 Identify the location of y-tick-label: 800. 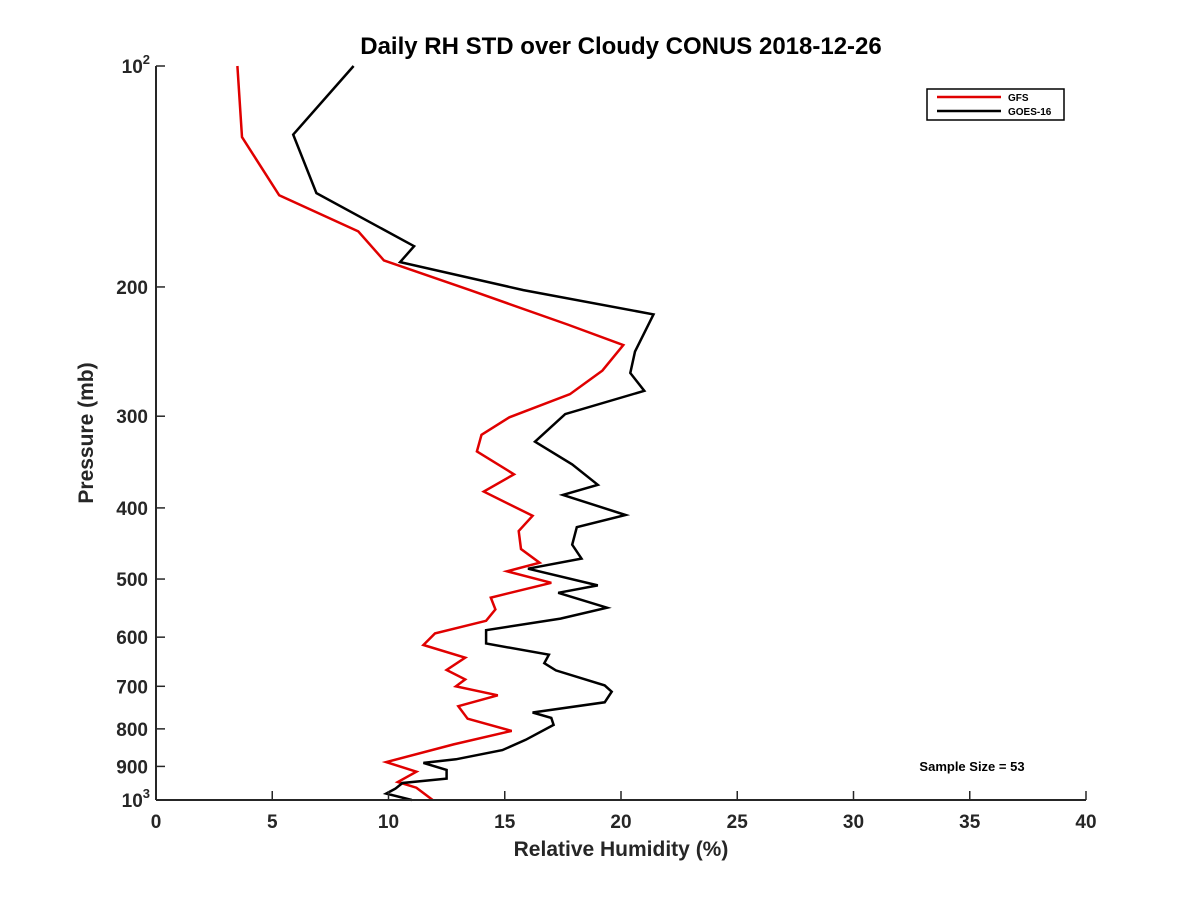
(132, 730).